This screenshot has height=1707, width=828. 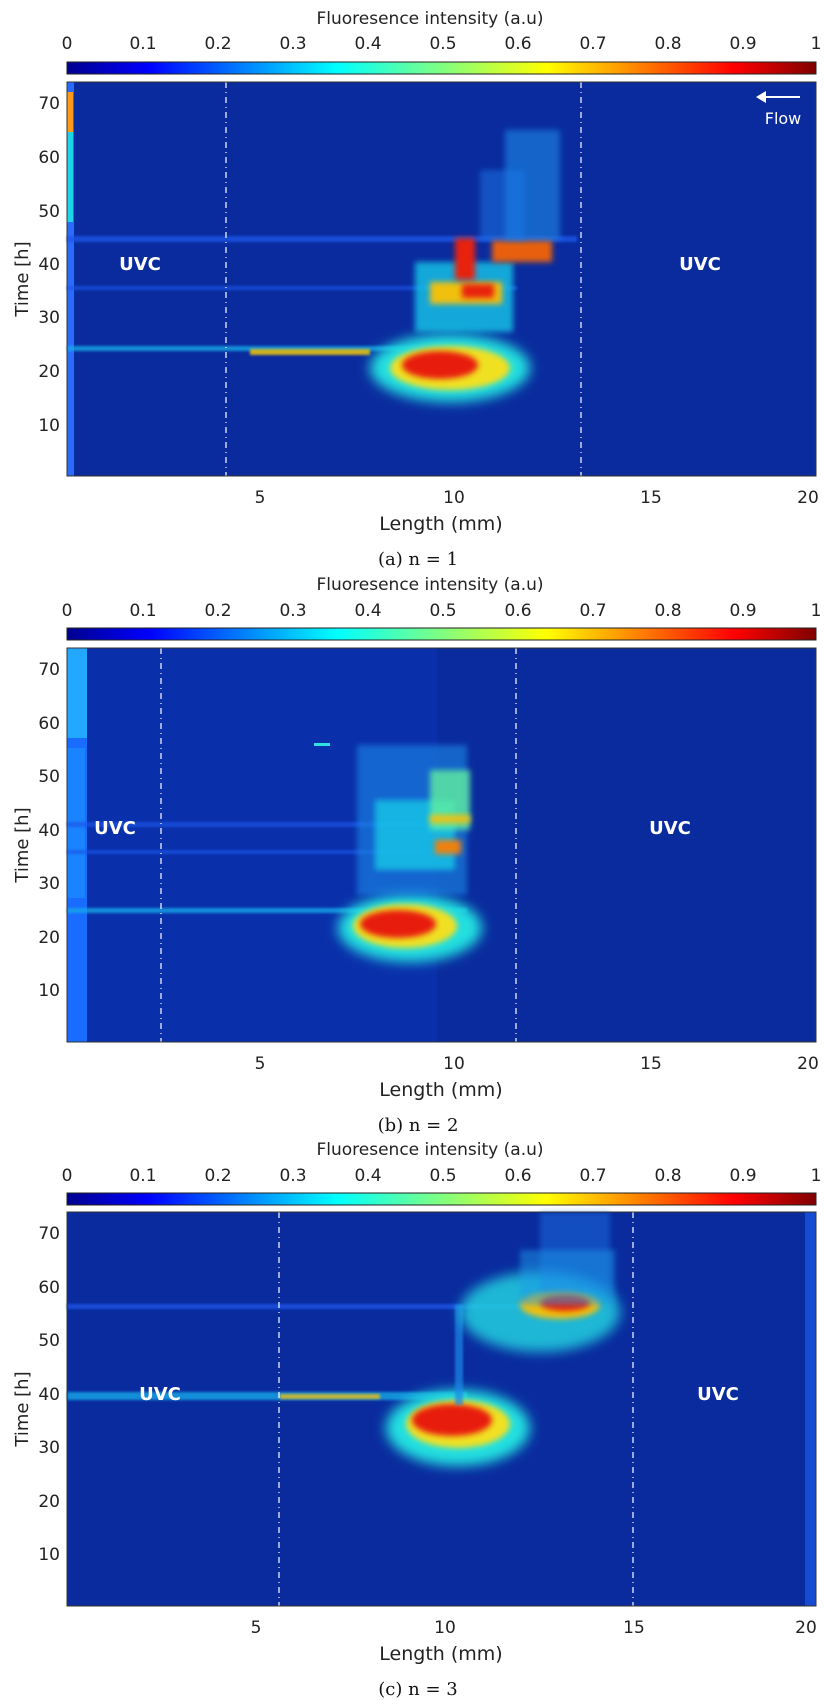 What do you see at coordinates (761, 97) in the screenshot?
I see `flow-arrowhead-icon` at bounding box center [761, 97].